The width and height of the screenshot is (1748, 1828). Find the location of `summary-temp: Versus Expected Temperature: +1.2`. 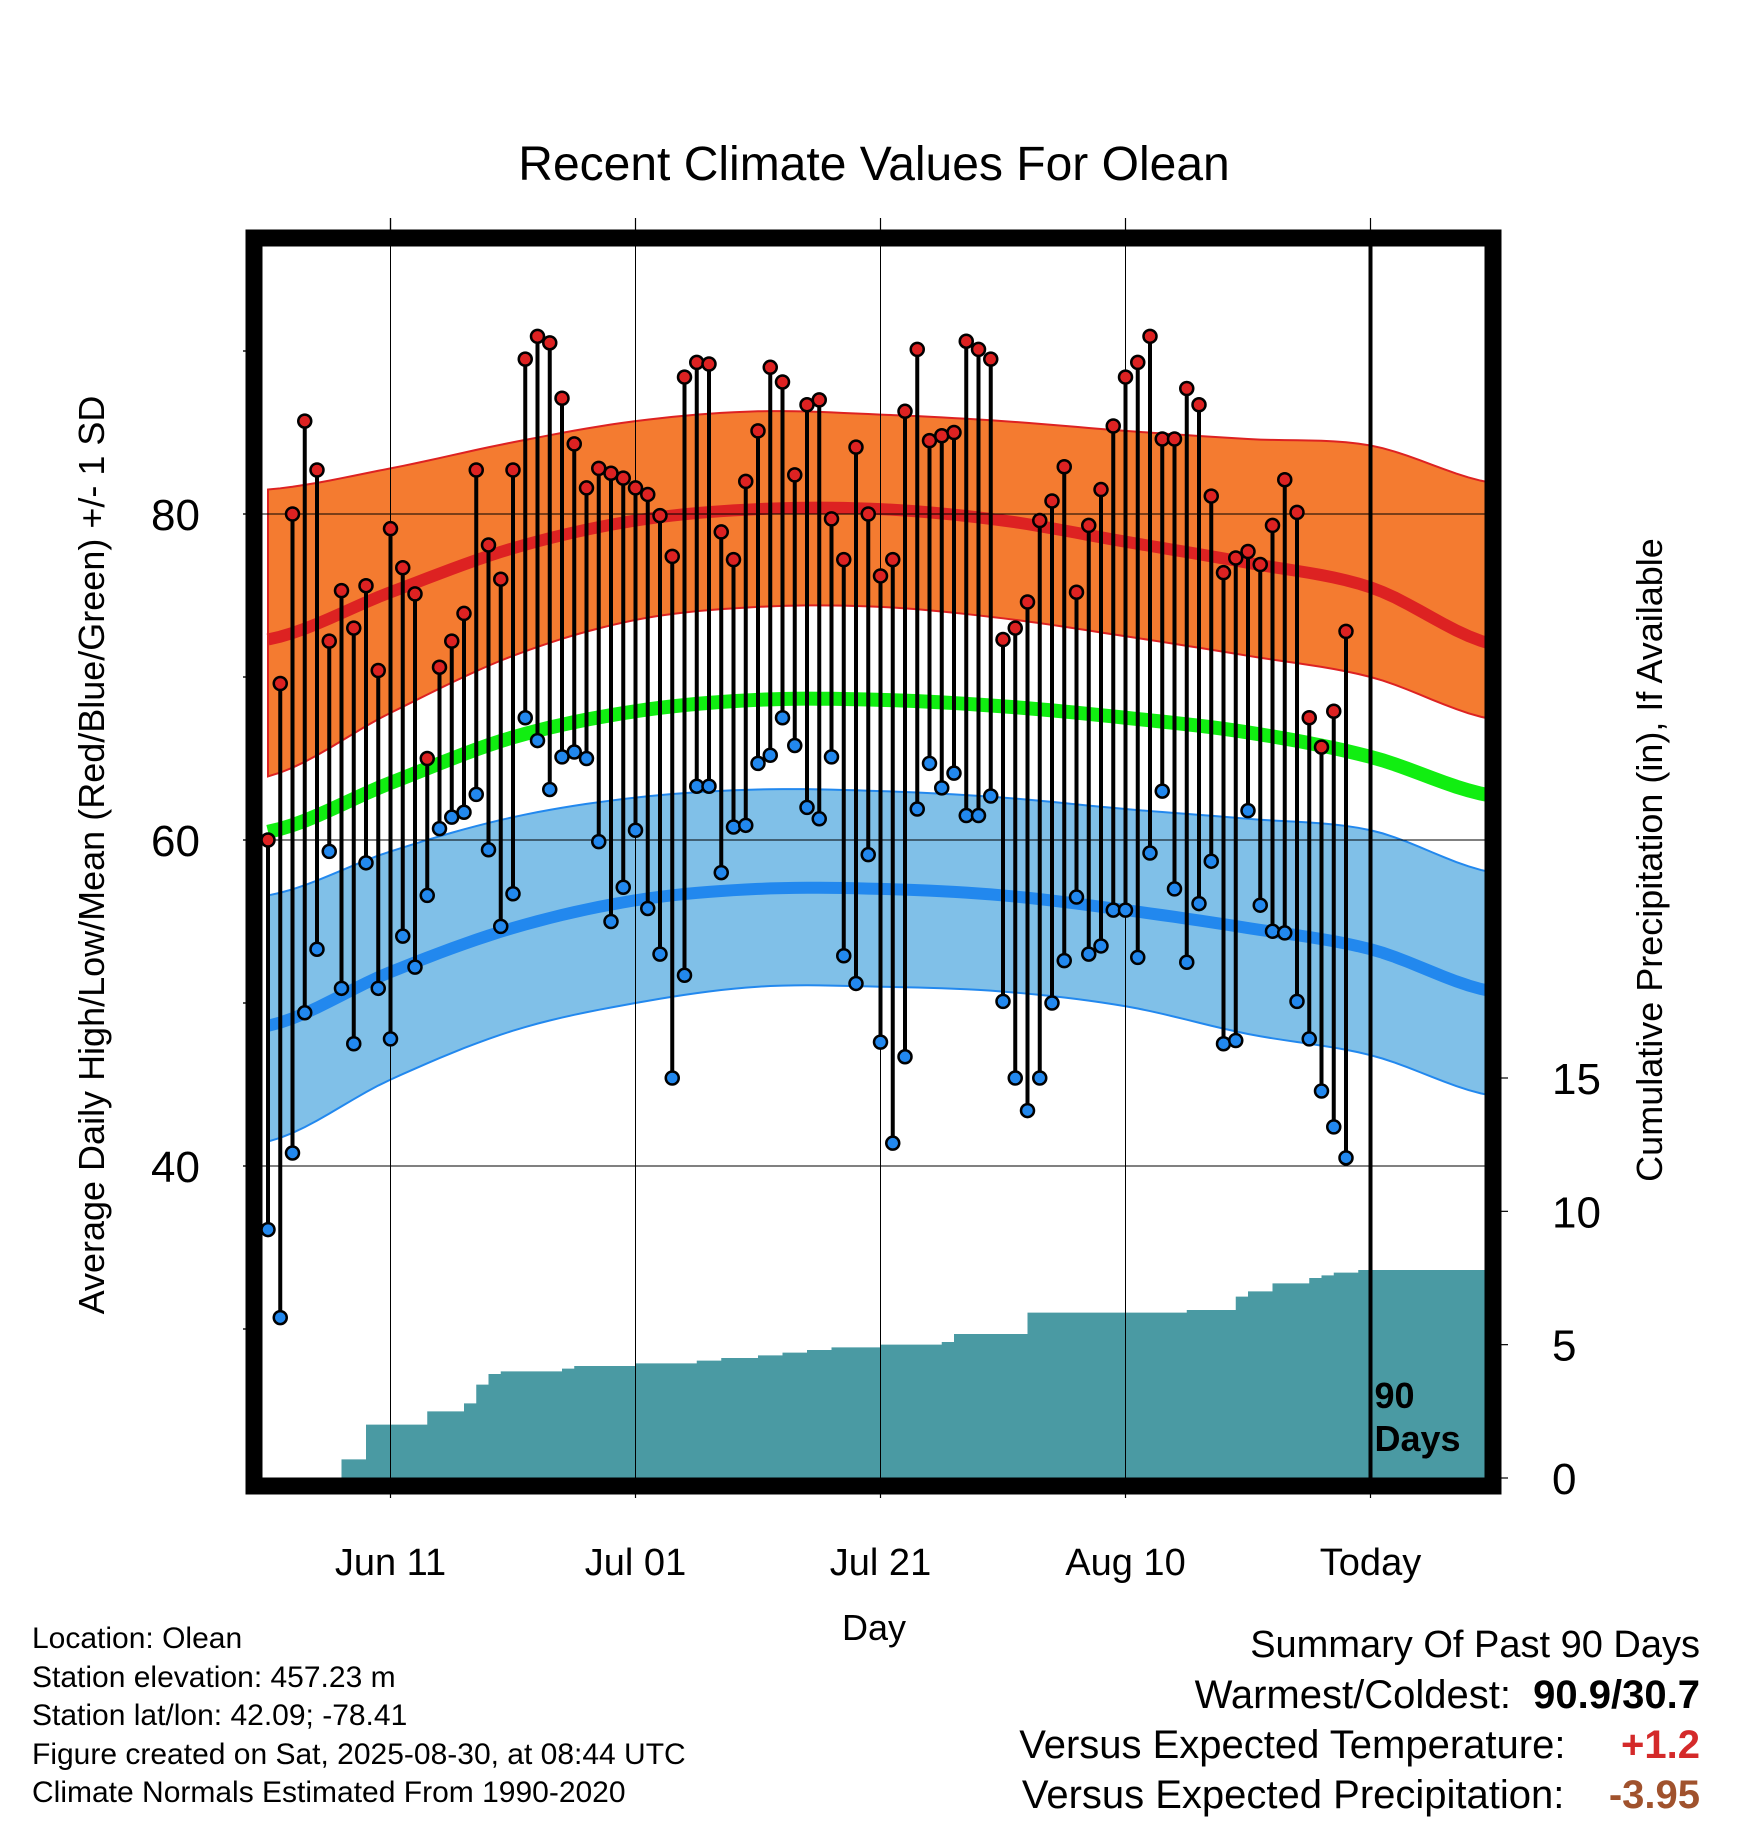

summary-temp: Versus Expected Temperature: +1.2 is located at coordinates (1359, 1745).